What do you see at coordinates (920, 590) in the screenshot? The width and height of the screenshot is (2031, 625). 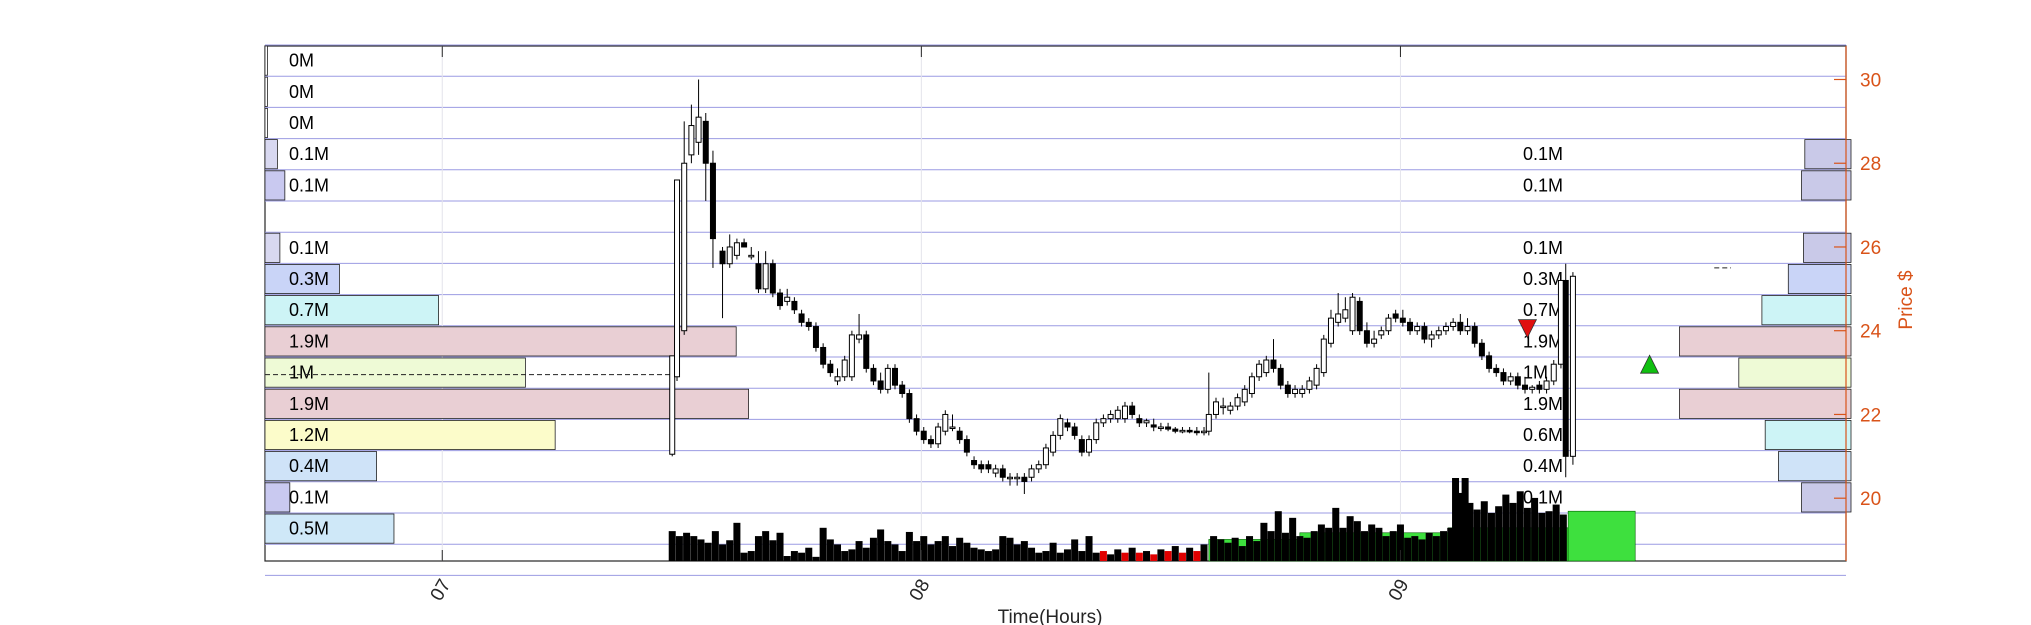 I see `x-tick-label: 08` at bounding box center [920, 590].